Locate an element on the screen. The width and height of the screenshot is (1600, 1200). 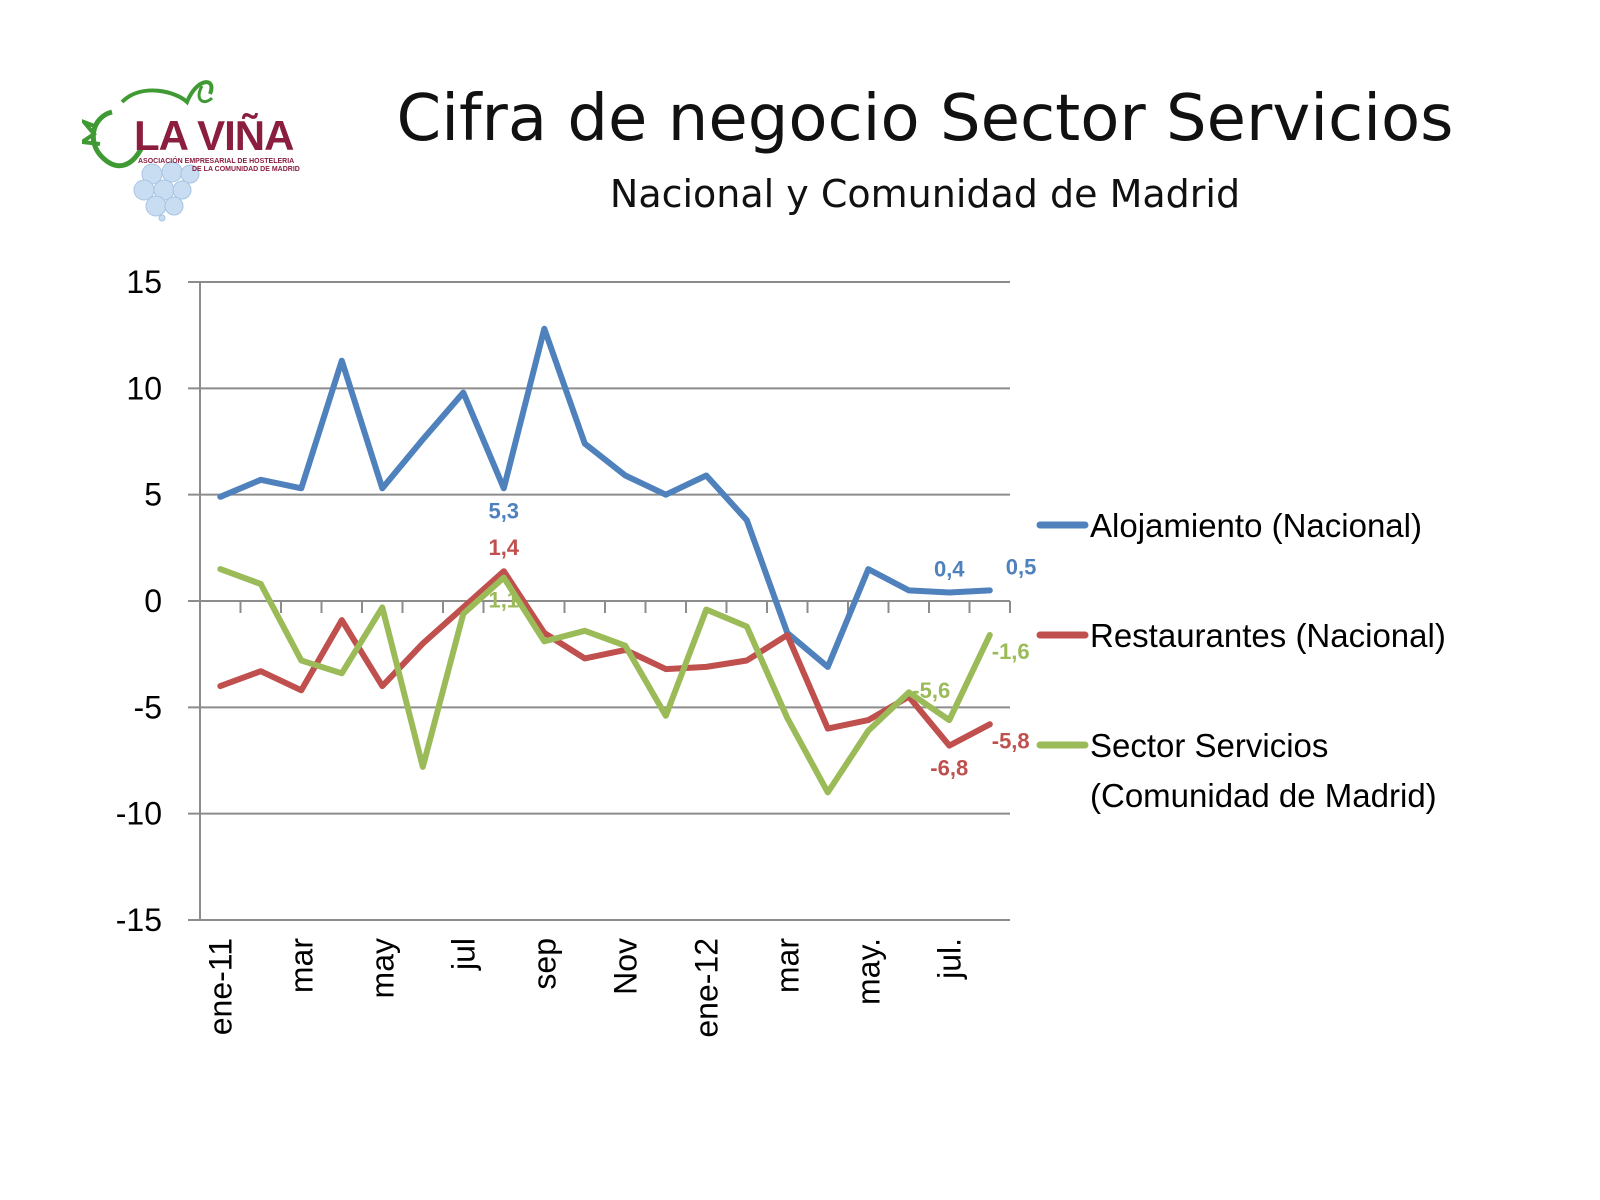
logo-line-2: DE LA COMUNIDAD DE MADRID is located at coordinates (246, 169).